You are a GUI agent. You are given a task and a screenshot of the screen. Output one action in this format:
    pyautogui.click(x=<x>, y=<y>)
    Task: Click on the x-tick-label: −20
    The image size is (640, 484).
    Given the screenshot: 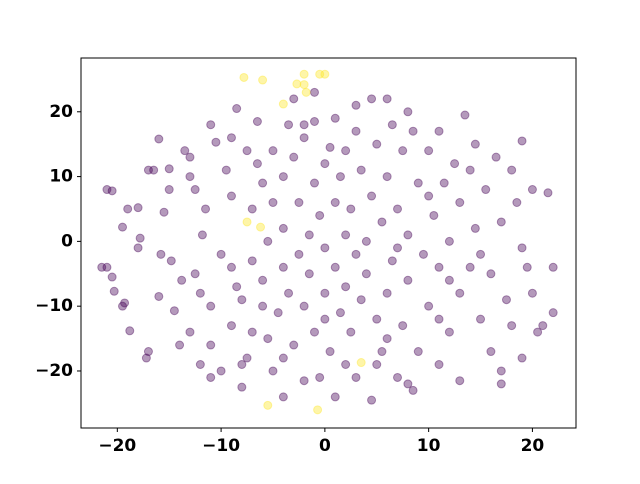 What is the action you would take?
    pyautogui.click(x=117, y=446)
    